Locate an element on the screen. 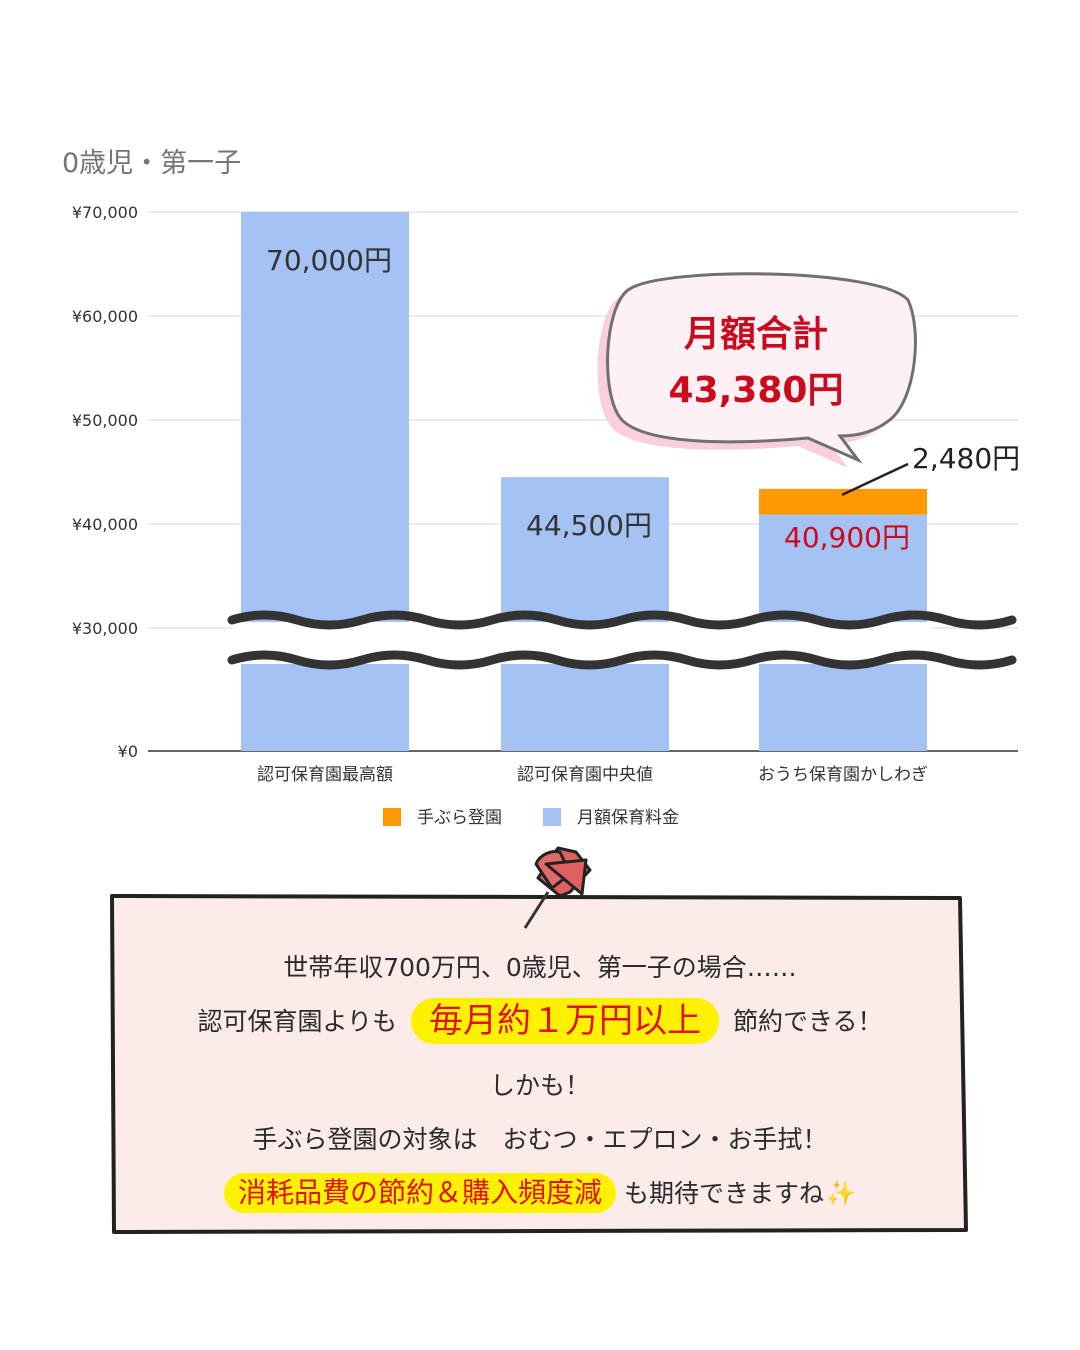 This screenshot has height=1350, width=1080. callout-line2: 43,380円 is located at coordinates (756, 390).